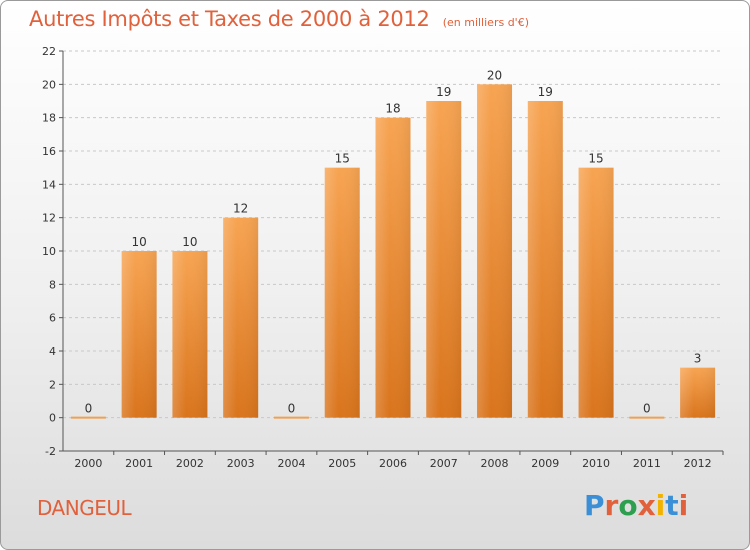  Describe the element at coordinates (49, 218) in the screenshot. I see `y-tick-label: 12` at that location.